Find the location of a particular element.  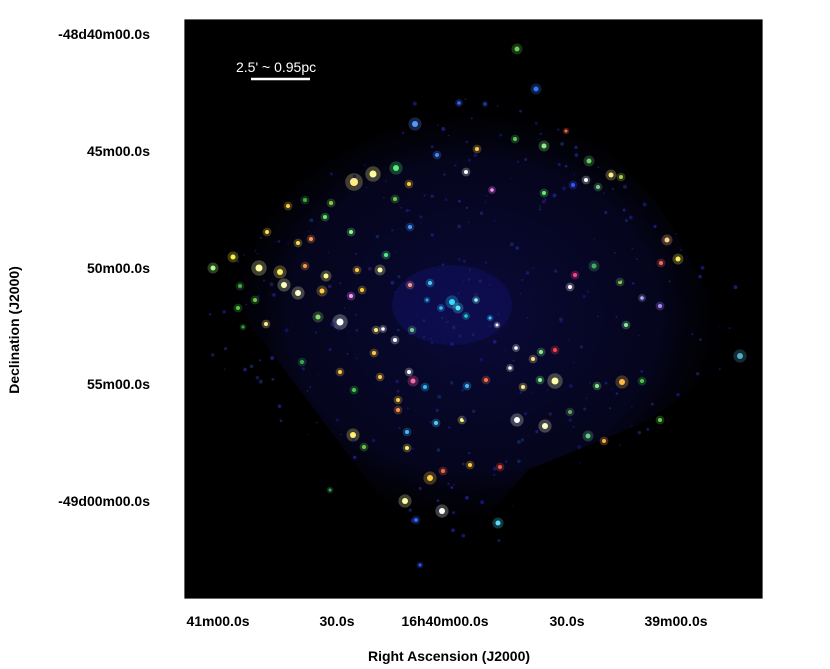

scale-bar-label: 2.5' ~ 0.95pc is located at coordinates (276, 67).